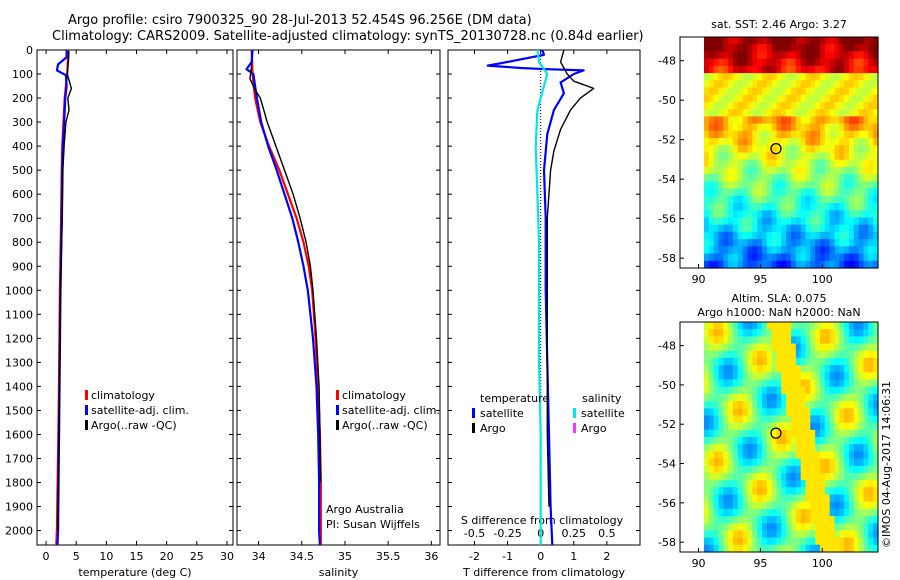  What do you see at coordinates (570, 278) in the screenshot?
I see `difference-series-temperature-argo` at bounding box center [570, 278].